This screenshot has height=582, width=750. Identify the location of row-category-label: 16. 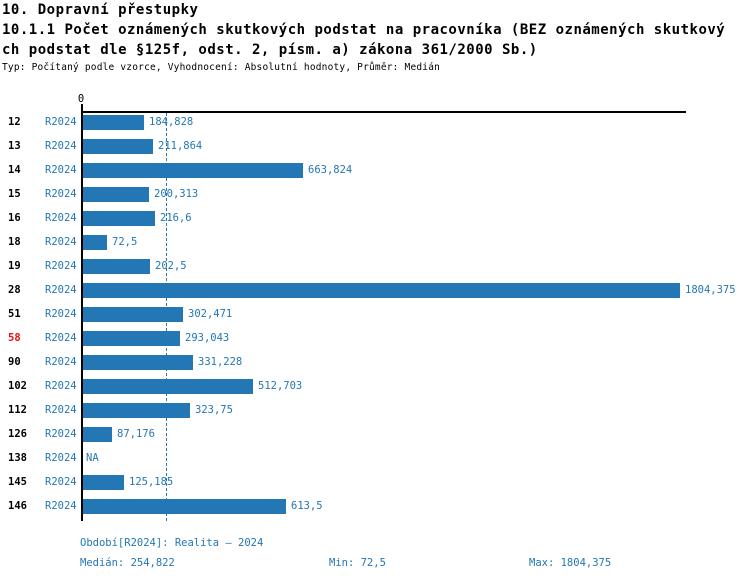
(14, 218).